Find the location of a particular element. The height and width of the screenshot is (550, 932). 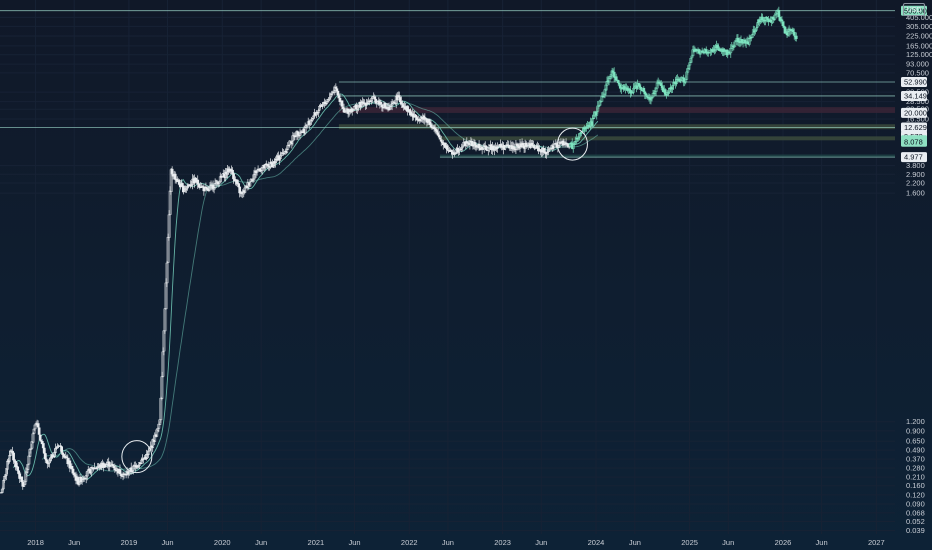

time-tick-label: 2027 is located at coordinates (876, 542).